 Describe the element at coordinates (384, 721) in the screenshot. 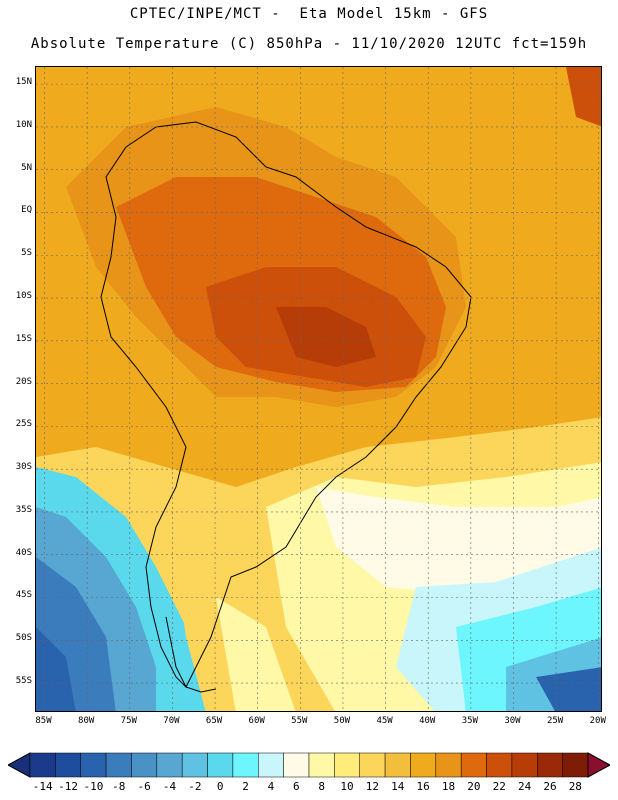

I see `longitude-label: 45W` at that location.